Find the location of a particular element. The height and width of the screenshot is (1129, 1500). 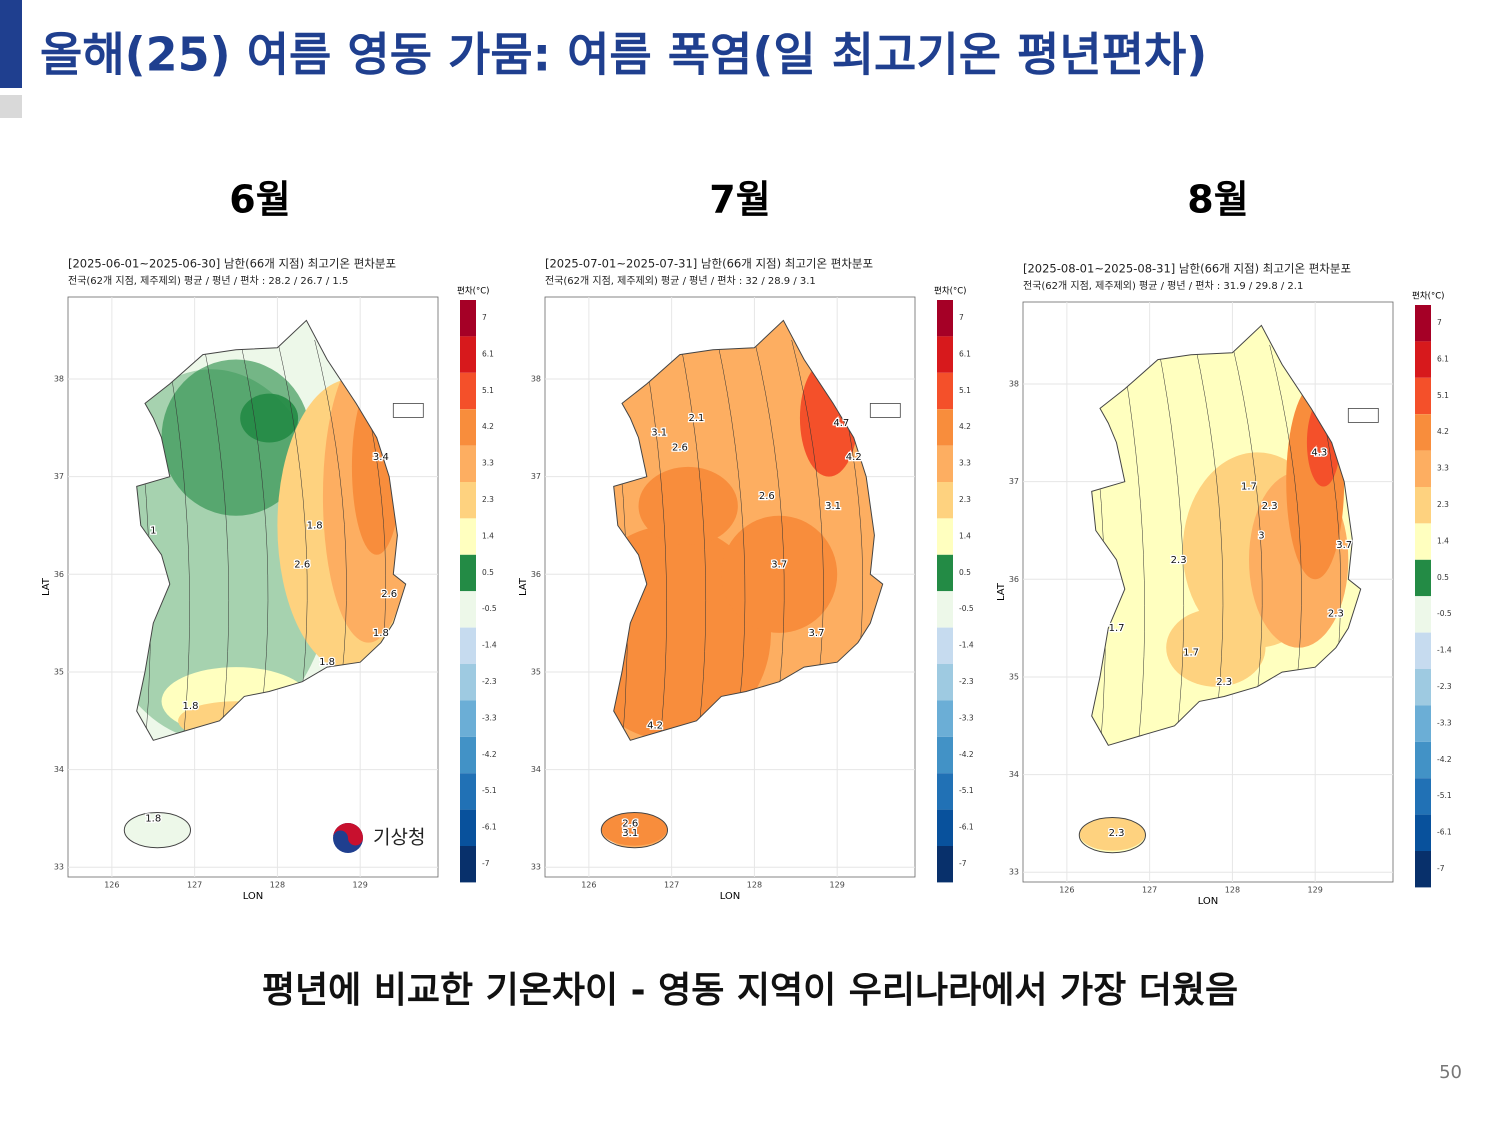

legend-label: -4.2 is located at coordinates (489, 754).